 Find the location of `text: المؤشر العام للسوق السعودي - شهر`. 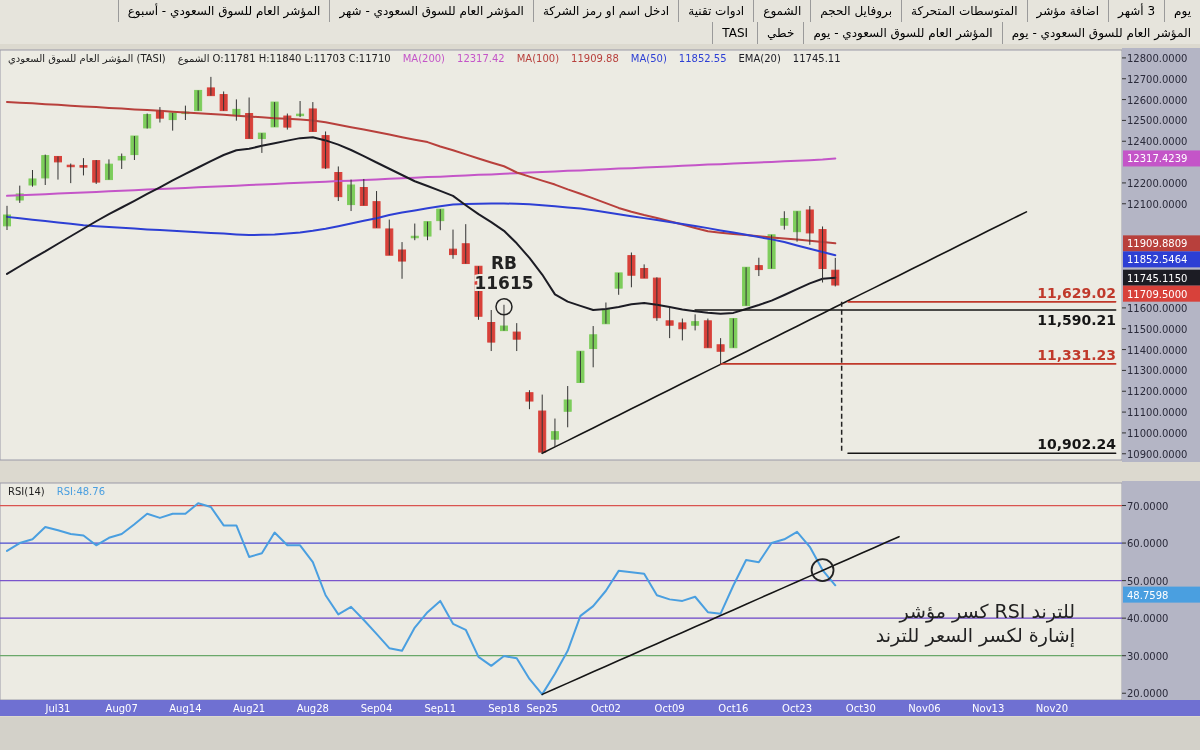

text: المؤشر العام للسوق السعودي - شهر is located at coordinates (431, 11).